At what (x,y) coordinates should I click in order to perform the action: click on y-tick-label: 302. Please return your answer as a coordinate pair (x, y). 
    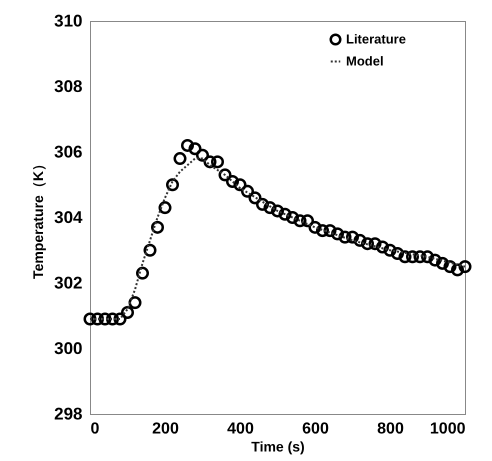
    Looking at the image, I should click on (68, 283).